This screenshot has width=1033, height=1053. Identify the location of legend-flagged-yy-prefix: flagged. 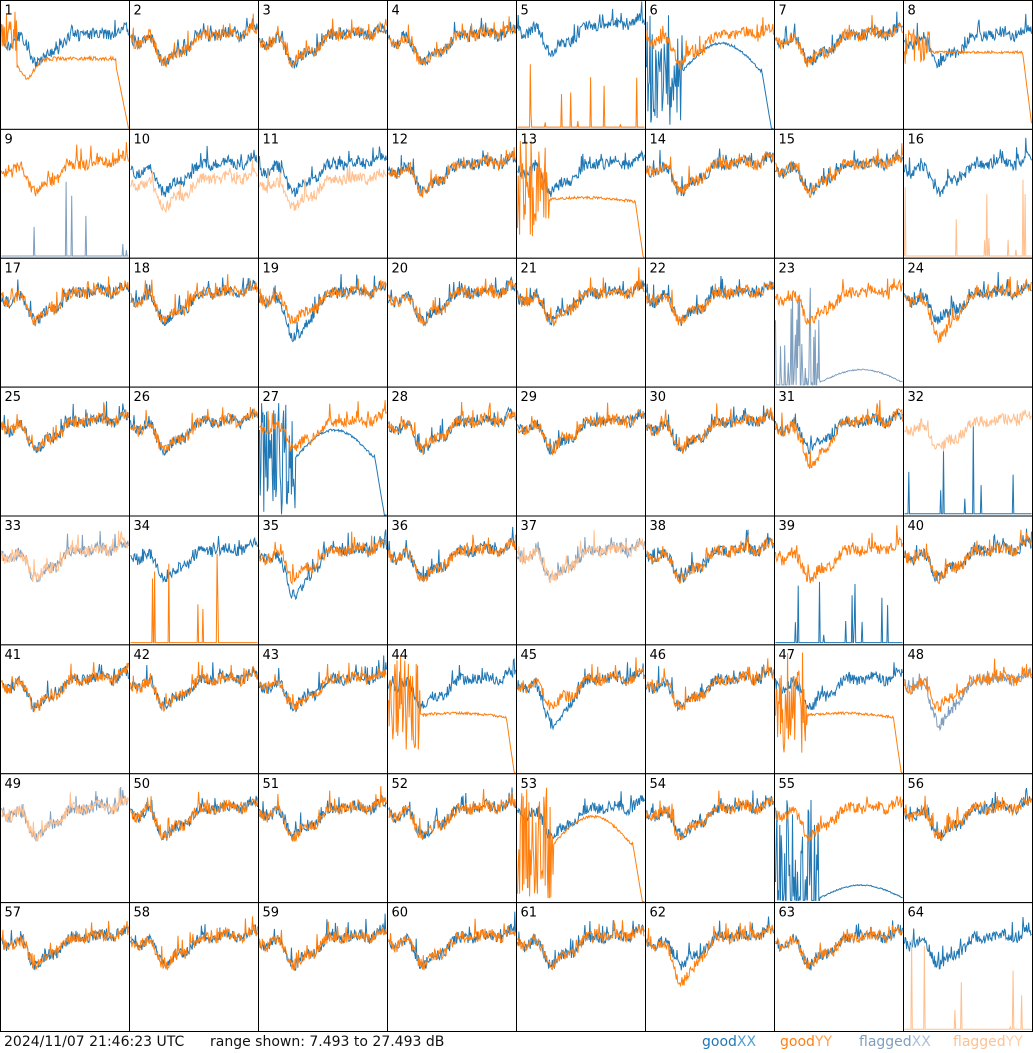
(979, 1042).